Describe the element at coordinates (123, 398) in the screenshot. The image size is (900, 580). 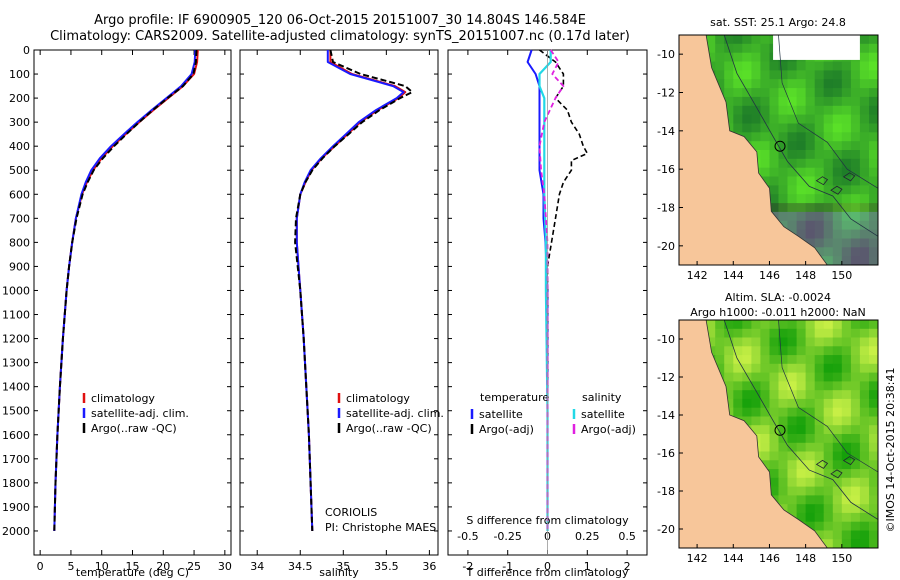
I see `temperature-legend-item: climatology` at that location.